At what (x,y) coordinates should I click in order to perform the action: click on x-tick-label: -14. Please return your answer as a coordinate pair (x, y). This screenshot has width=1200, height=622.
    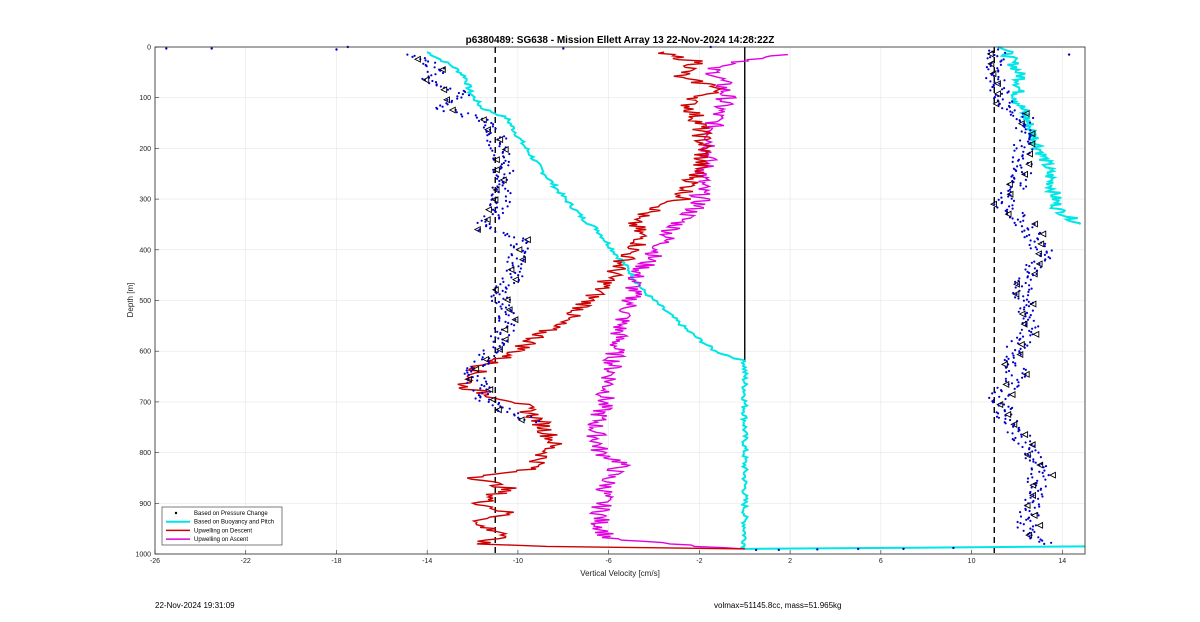
    Looking at the image, I should click on (427, 561).